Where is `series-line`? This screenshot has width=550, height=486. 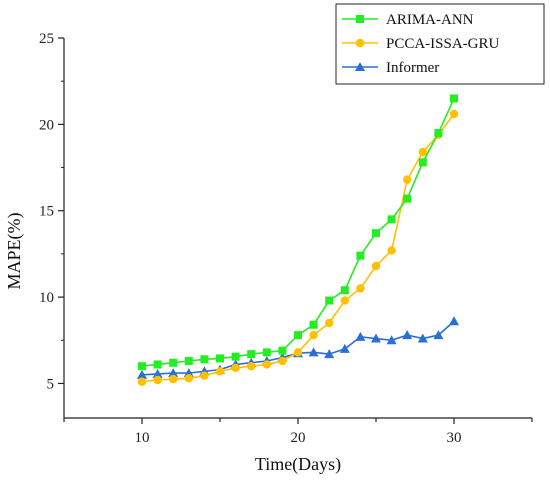 series-line is located at coordinates (298, 348).